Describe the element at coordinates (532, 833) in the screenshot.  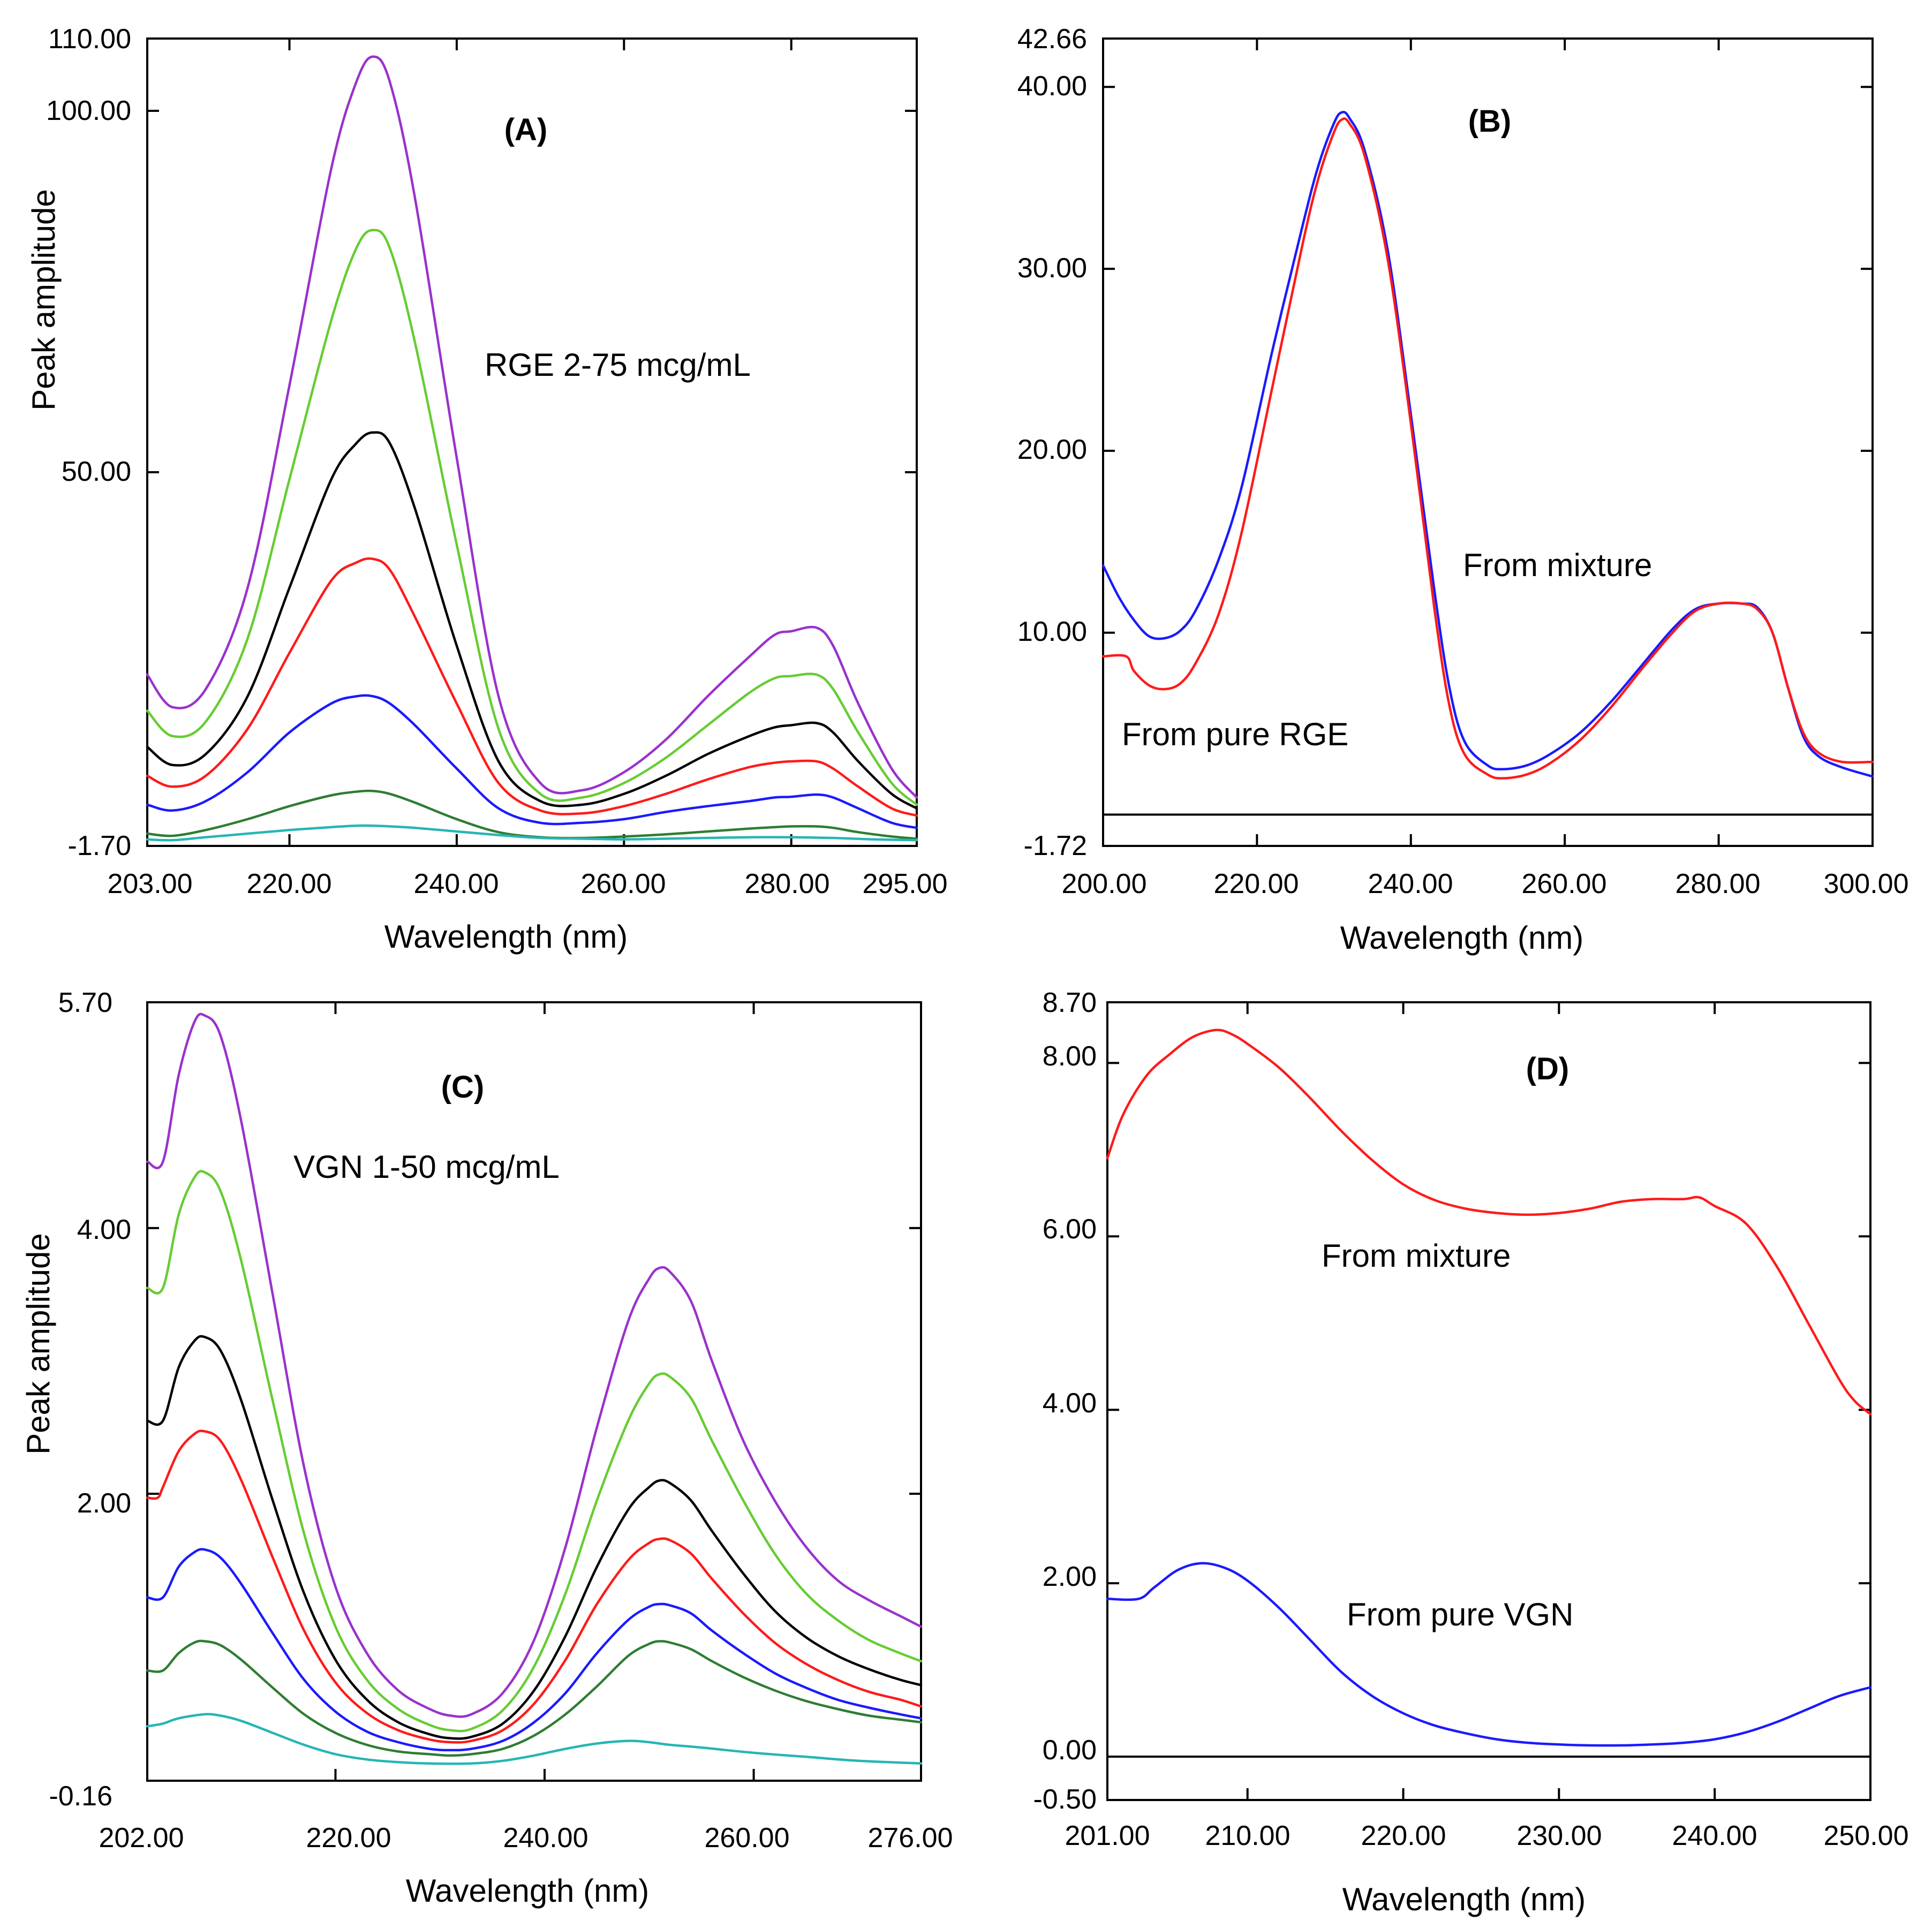
I see `panel-a-series-teal` at that location.